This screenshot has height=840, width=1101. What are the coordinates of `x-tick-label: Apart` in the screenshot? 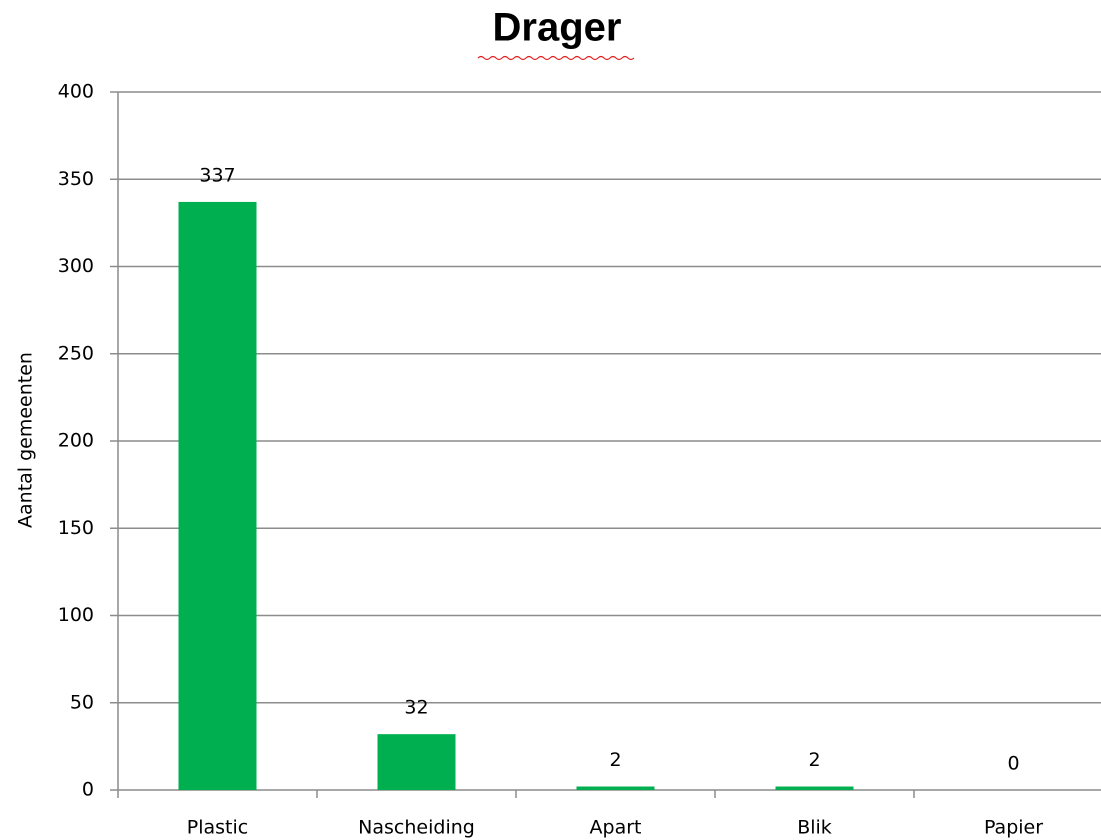 It's located at (616, 828).